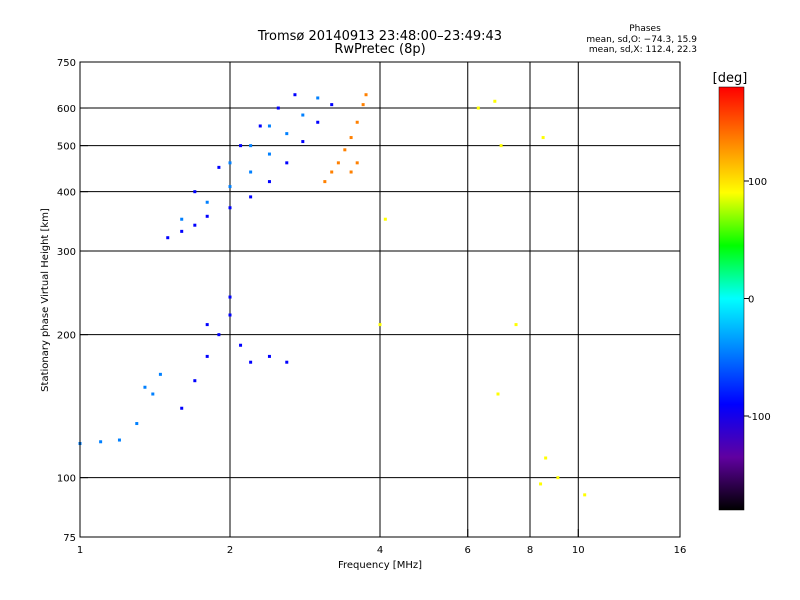 This screenshot has height=600, width=800. I want to click on colorbar-tick-label: 100, so click(757, 182).